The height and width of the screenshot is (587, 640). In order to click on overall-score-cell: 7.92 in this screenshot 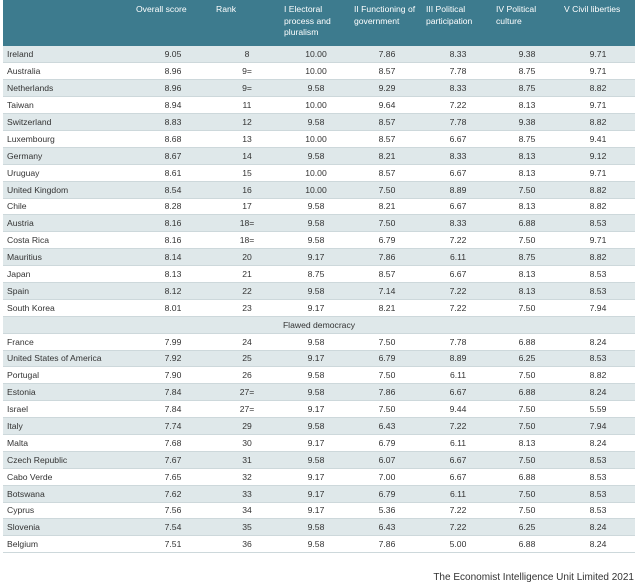, I will do `click(173, 359)`.